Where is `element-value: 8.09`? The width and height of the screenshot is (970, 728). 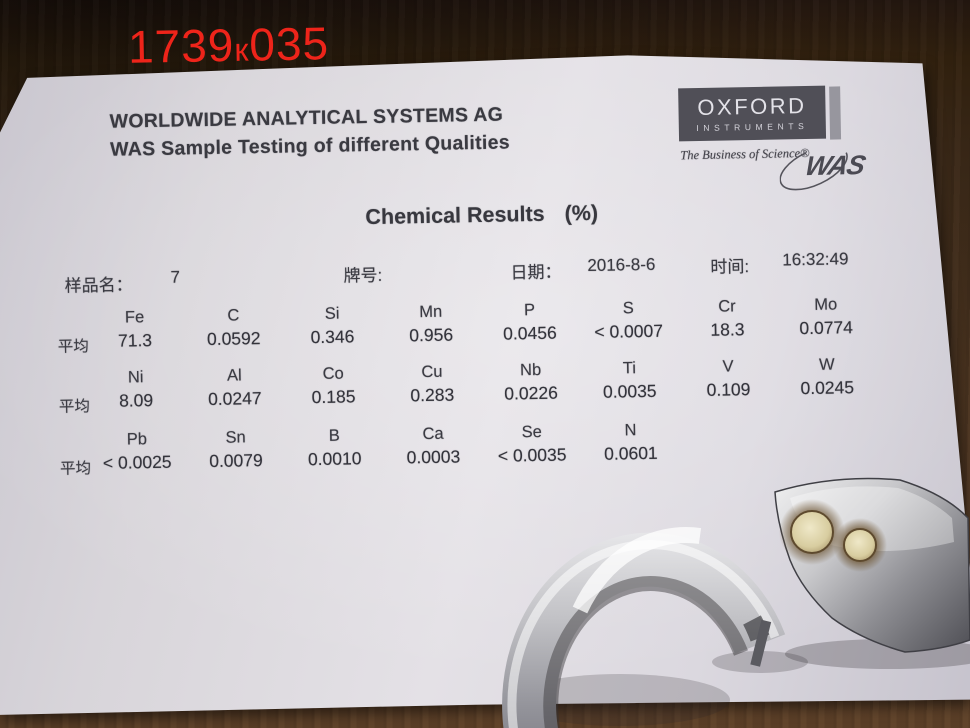 element-value: 8.09 is located at coordinates (136, 400).